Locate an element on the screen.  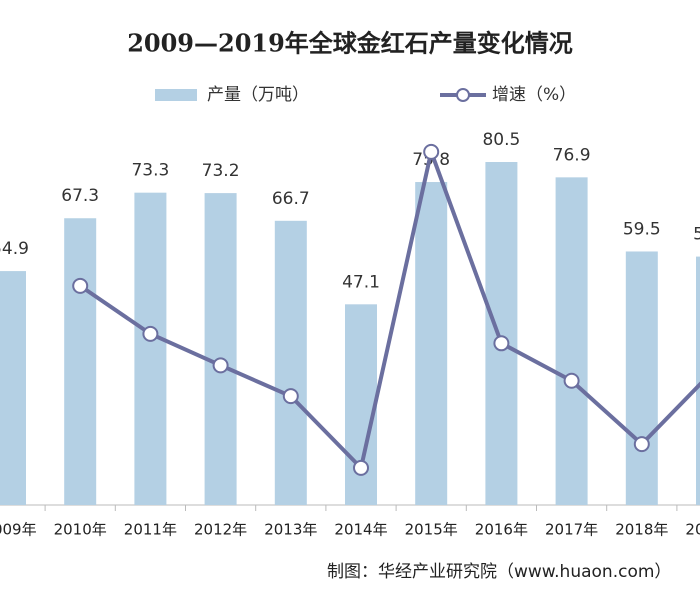
value-label: 47.1 is located at coordinates (361, 282).